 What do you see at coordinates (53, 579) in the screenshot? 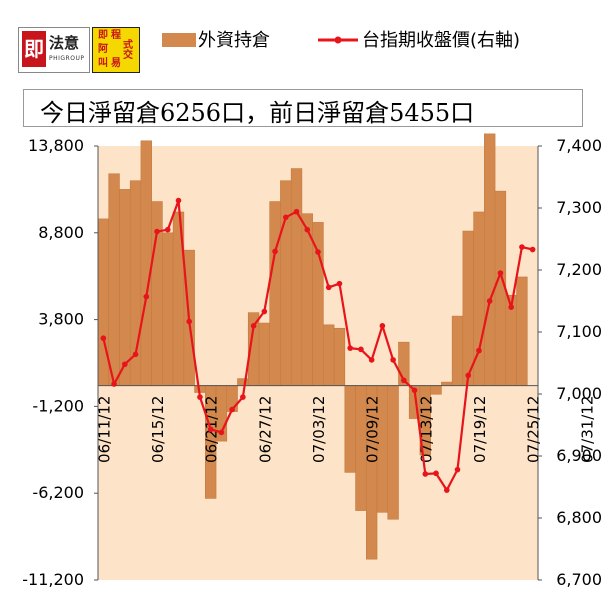
I see `left-tick-label: -11,200` at bounding box center [53, 579].